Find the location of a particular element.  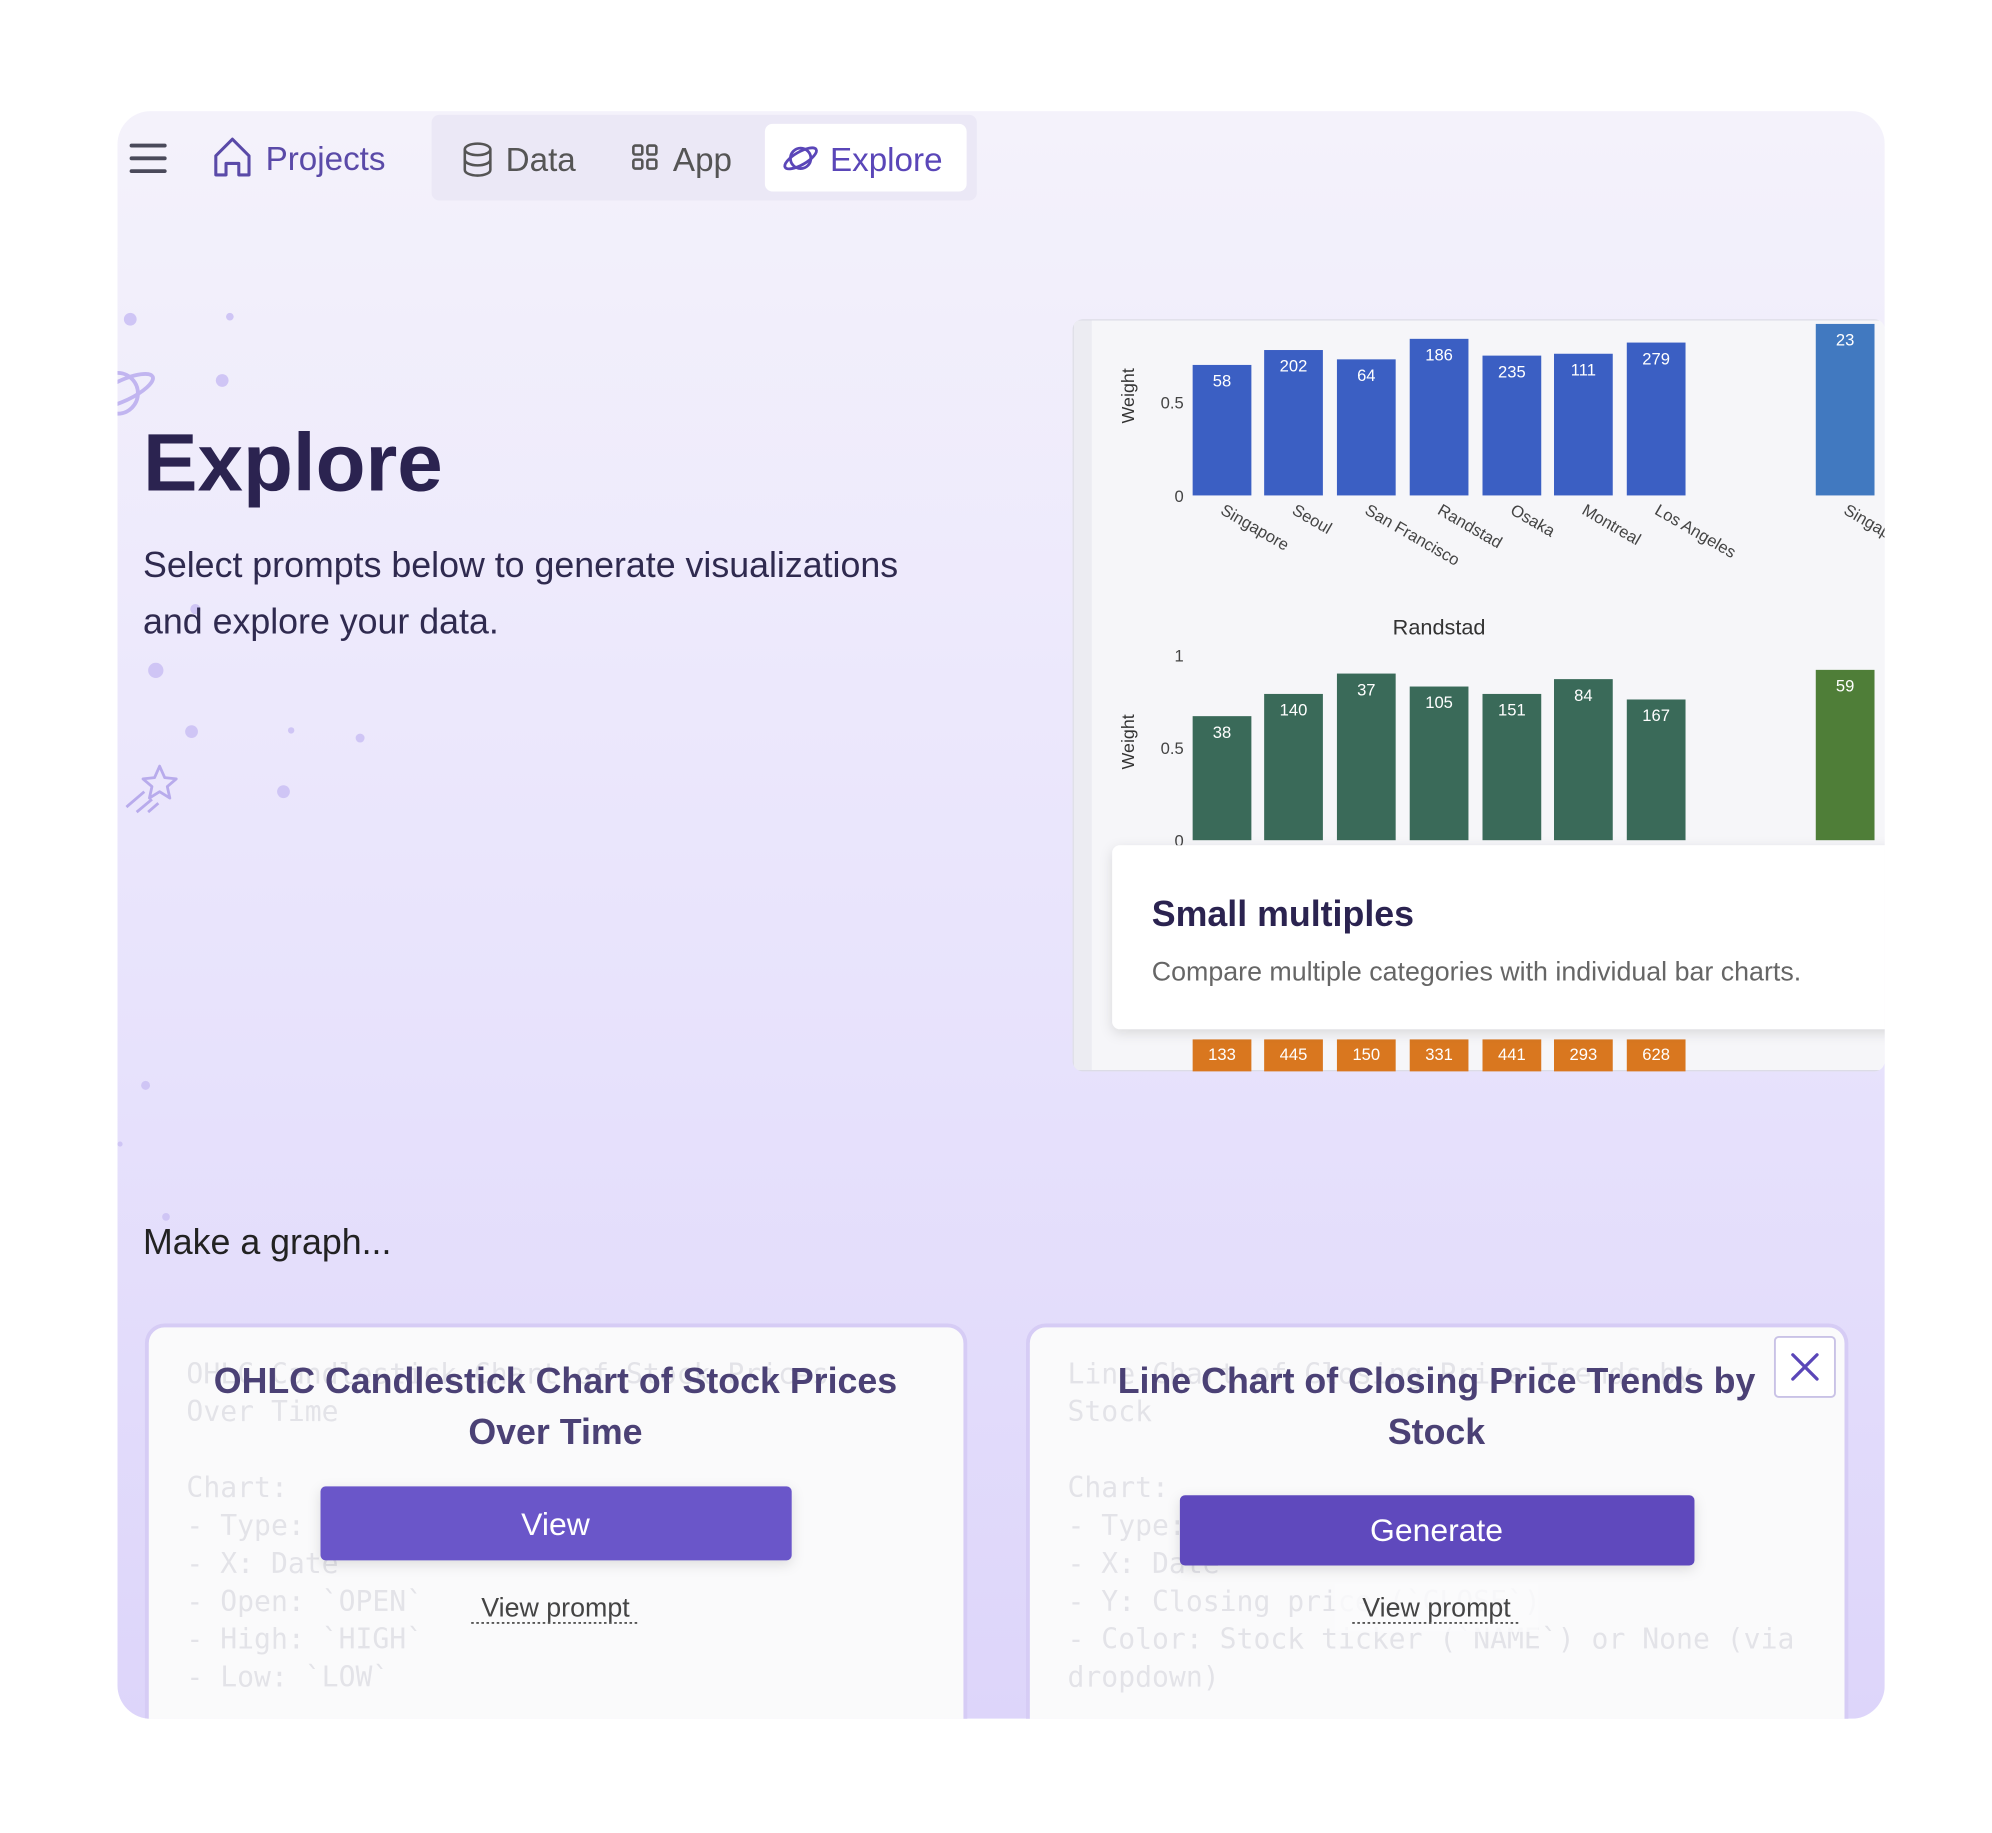

button-label: Generate is located at coordinates (1436, 1530).